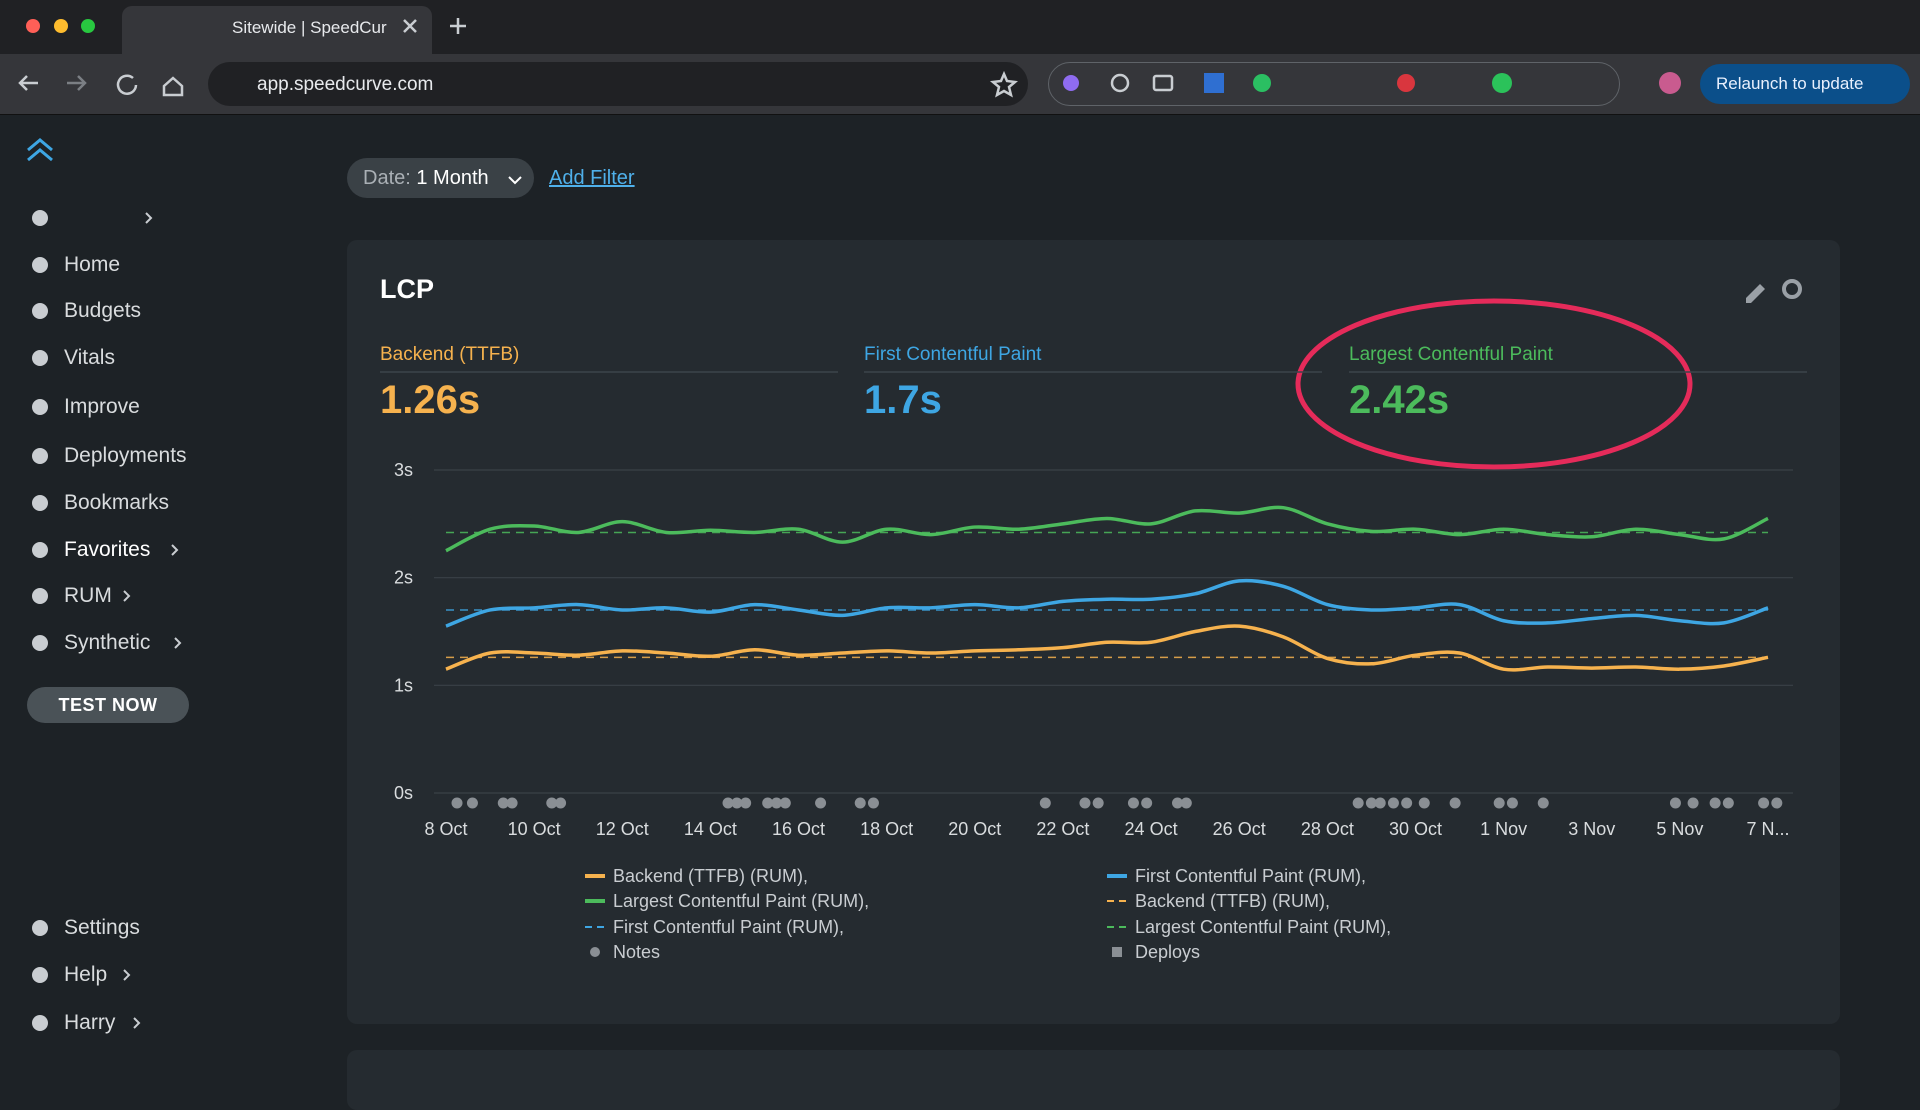 This screenshot has height=1110, width=1920. Describe the element at coordinates (125, 455) in the screenshot. I see `nav-item: Deployments` at that location.